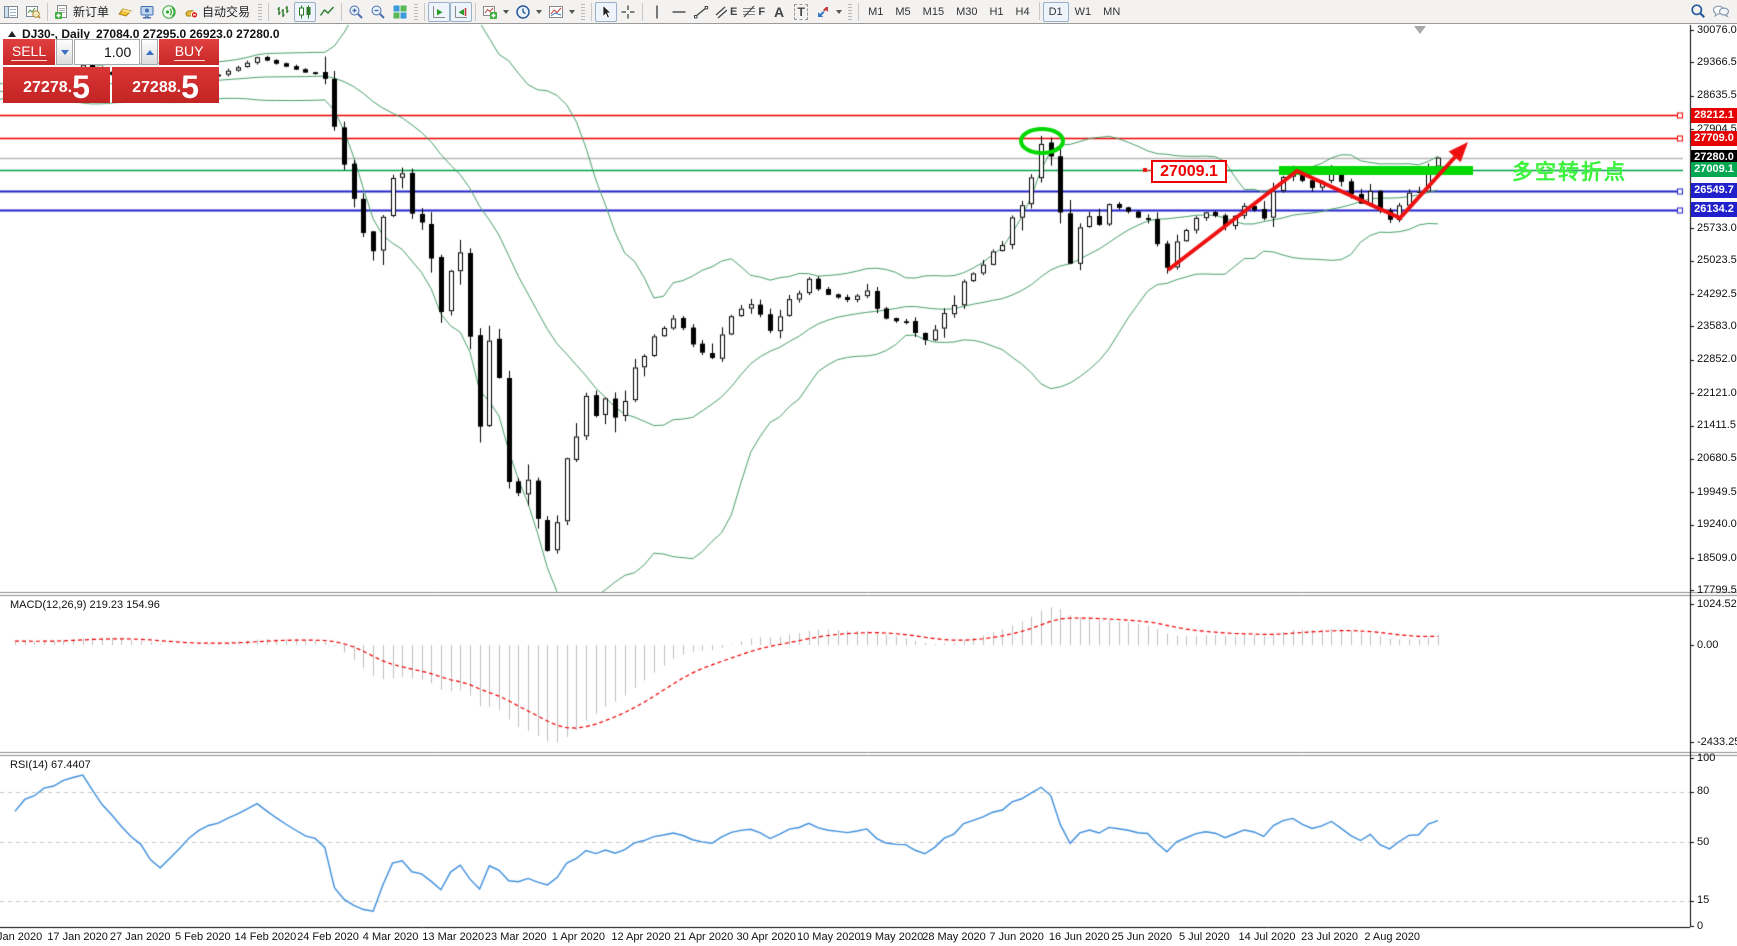  Describe the element at coordinates (1022, 11) in the screenshot. I see `timeframe-h4: H4` at that location.